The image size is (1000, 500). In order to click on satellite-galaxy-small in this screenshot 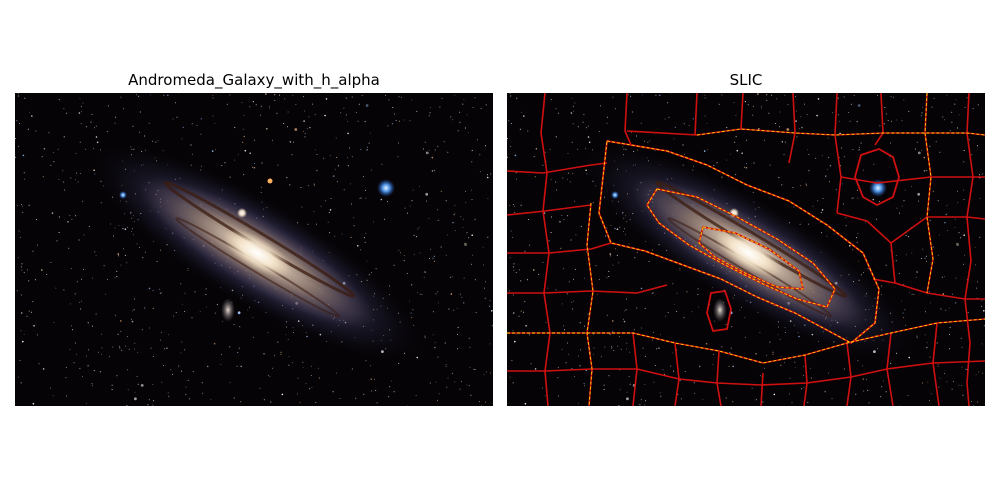, I will do `click(242, 213)`.